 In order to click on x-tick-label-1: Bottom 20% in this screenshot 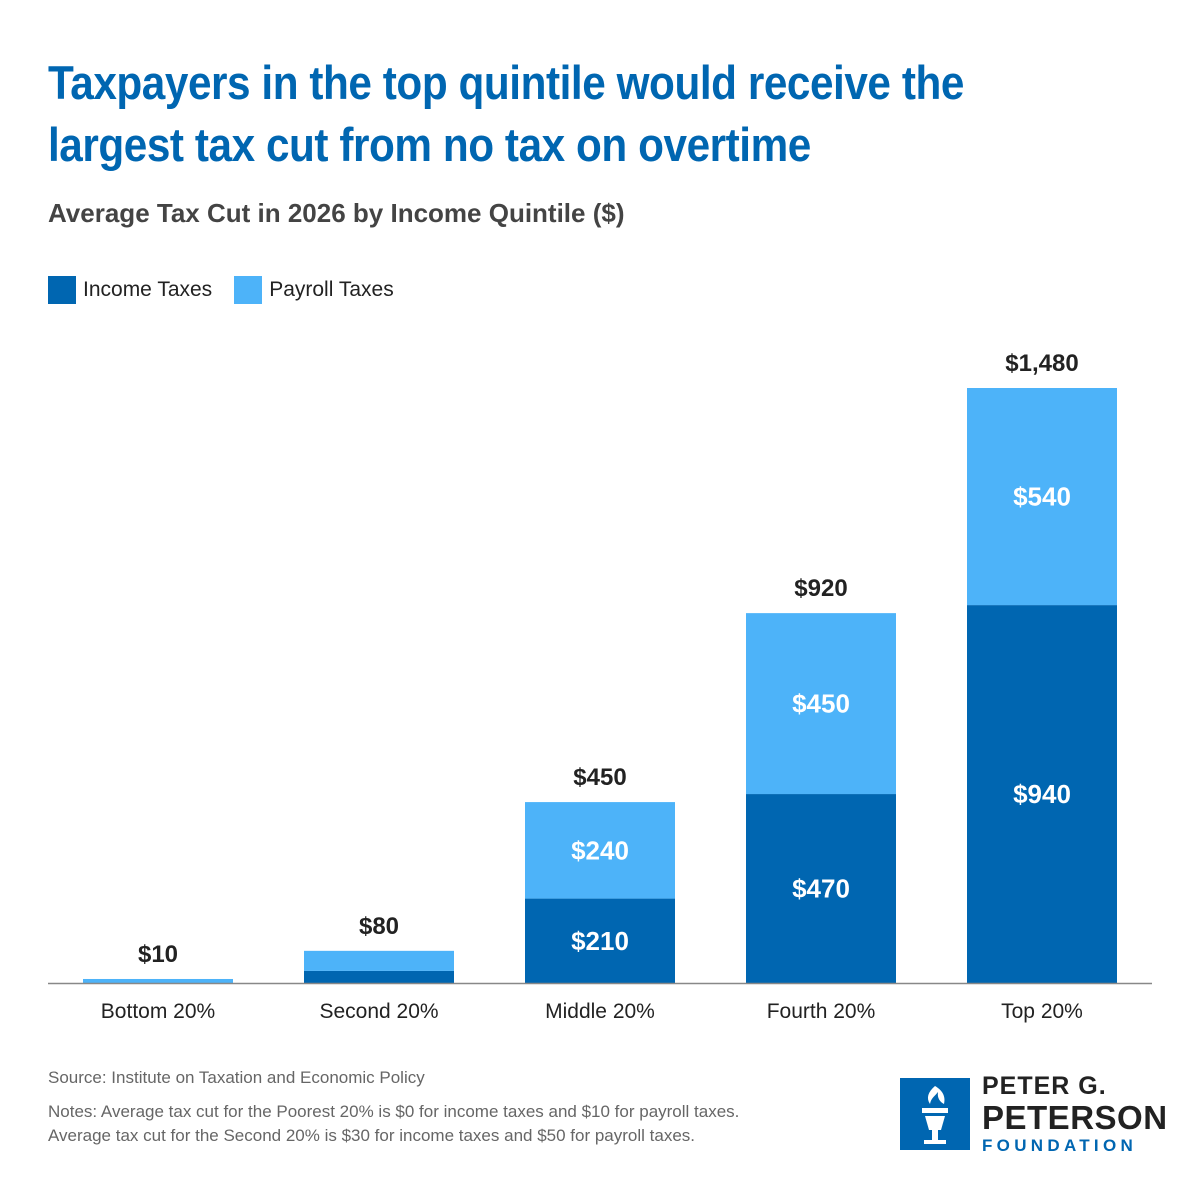, I will do `click(158, 1011)`.